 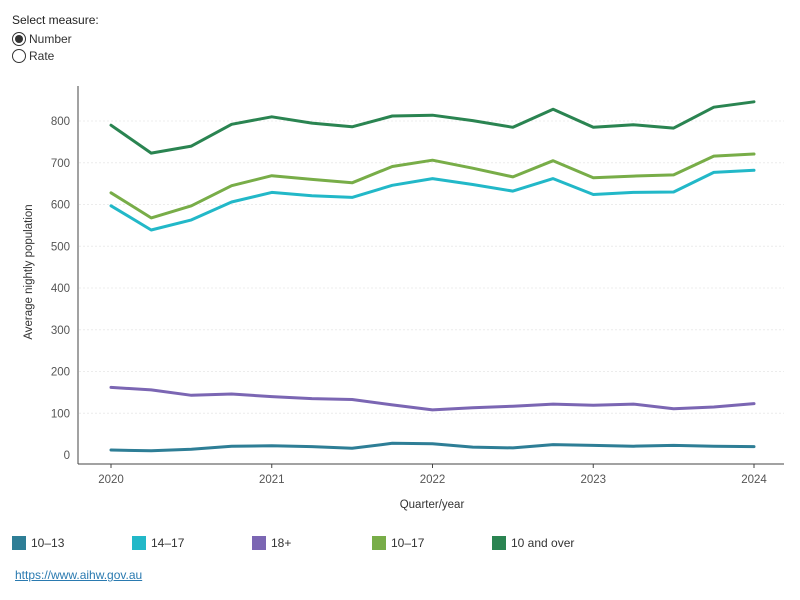 What do you see at coordinates (60, 289) in the screenshot?
I see `y-tick-label: 400` at bounding box center [60, 289].